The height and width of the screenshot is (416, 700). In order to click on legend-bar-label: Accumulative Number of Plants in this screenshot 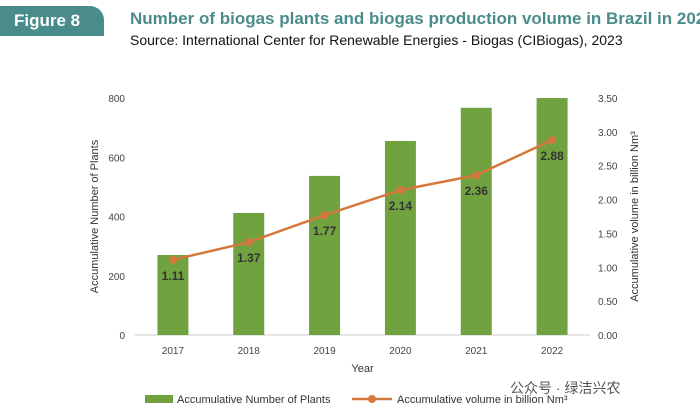, I will do `click(254, 400)`.